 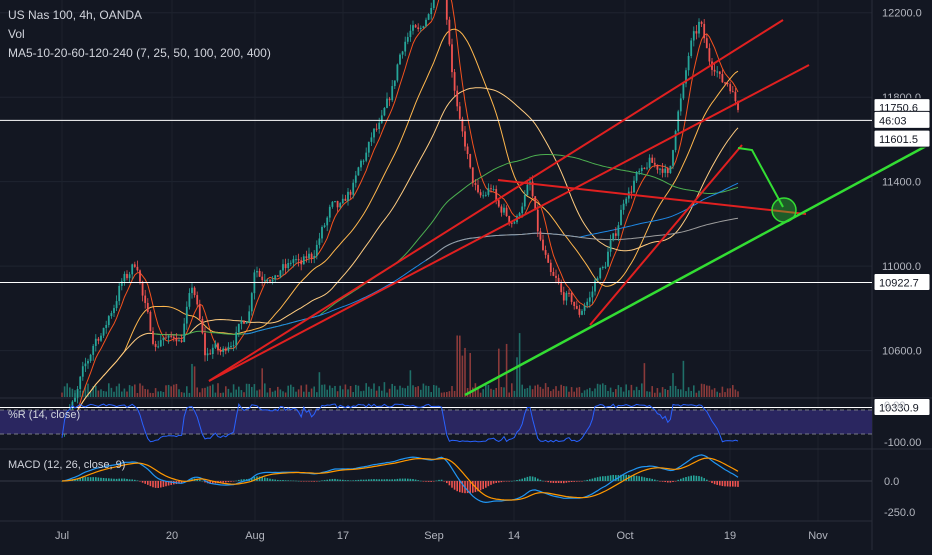 I want to click on price-tick-label: 11000.0, so click(x=901, y=267).